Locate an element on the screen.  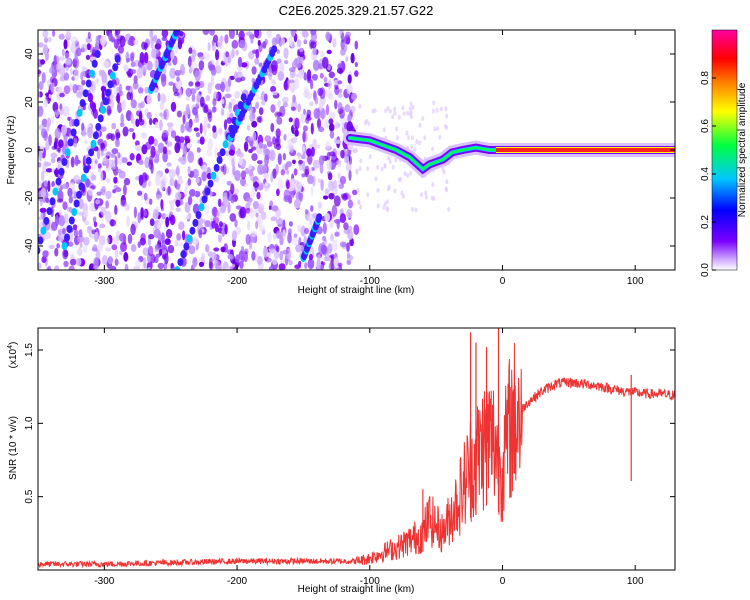
x-tick-label: 100 is located at coordinates (635, 281).